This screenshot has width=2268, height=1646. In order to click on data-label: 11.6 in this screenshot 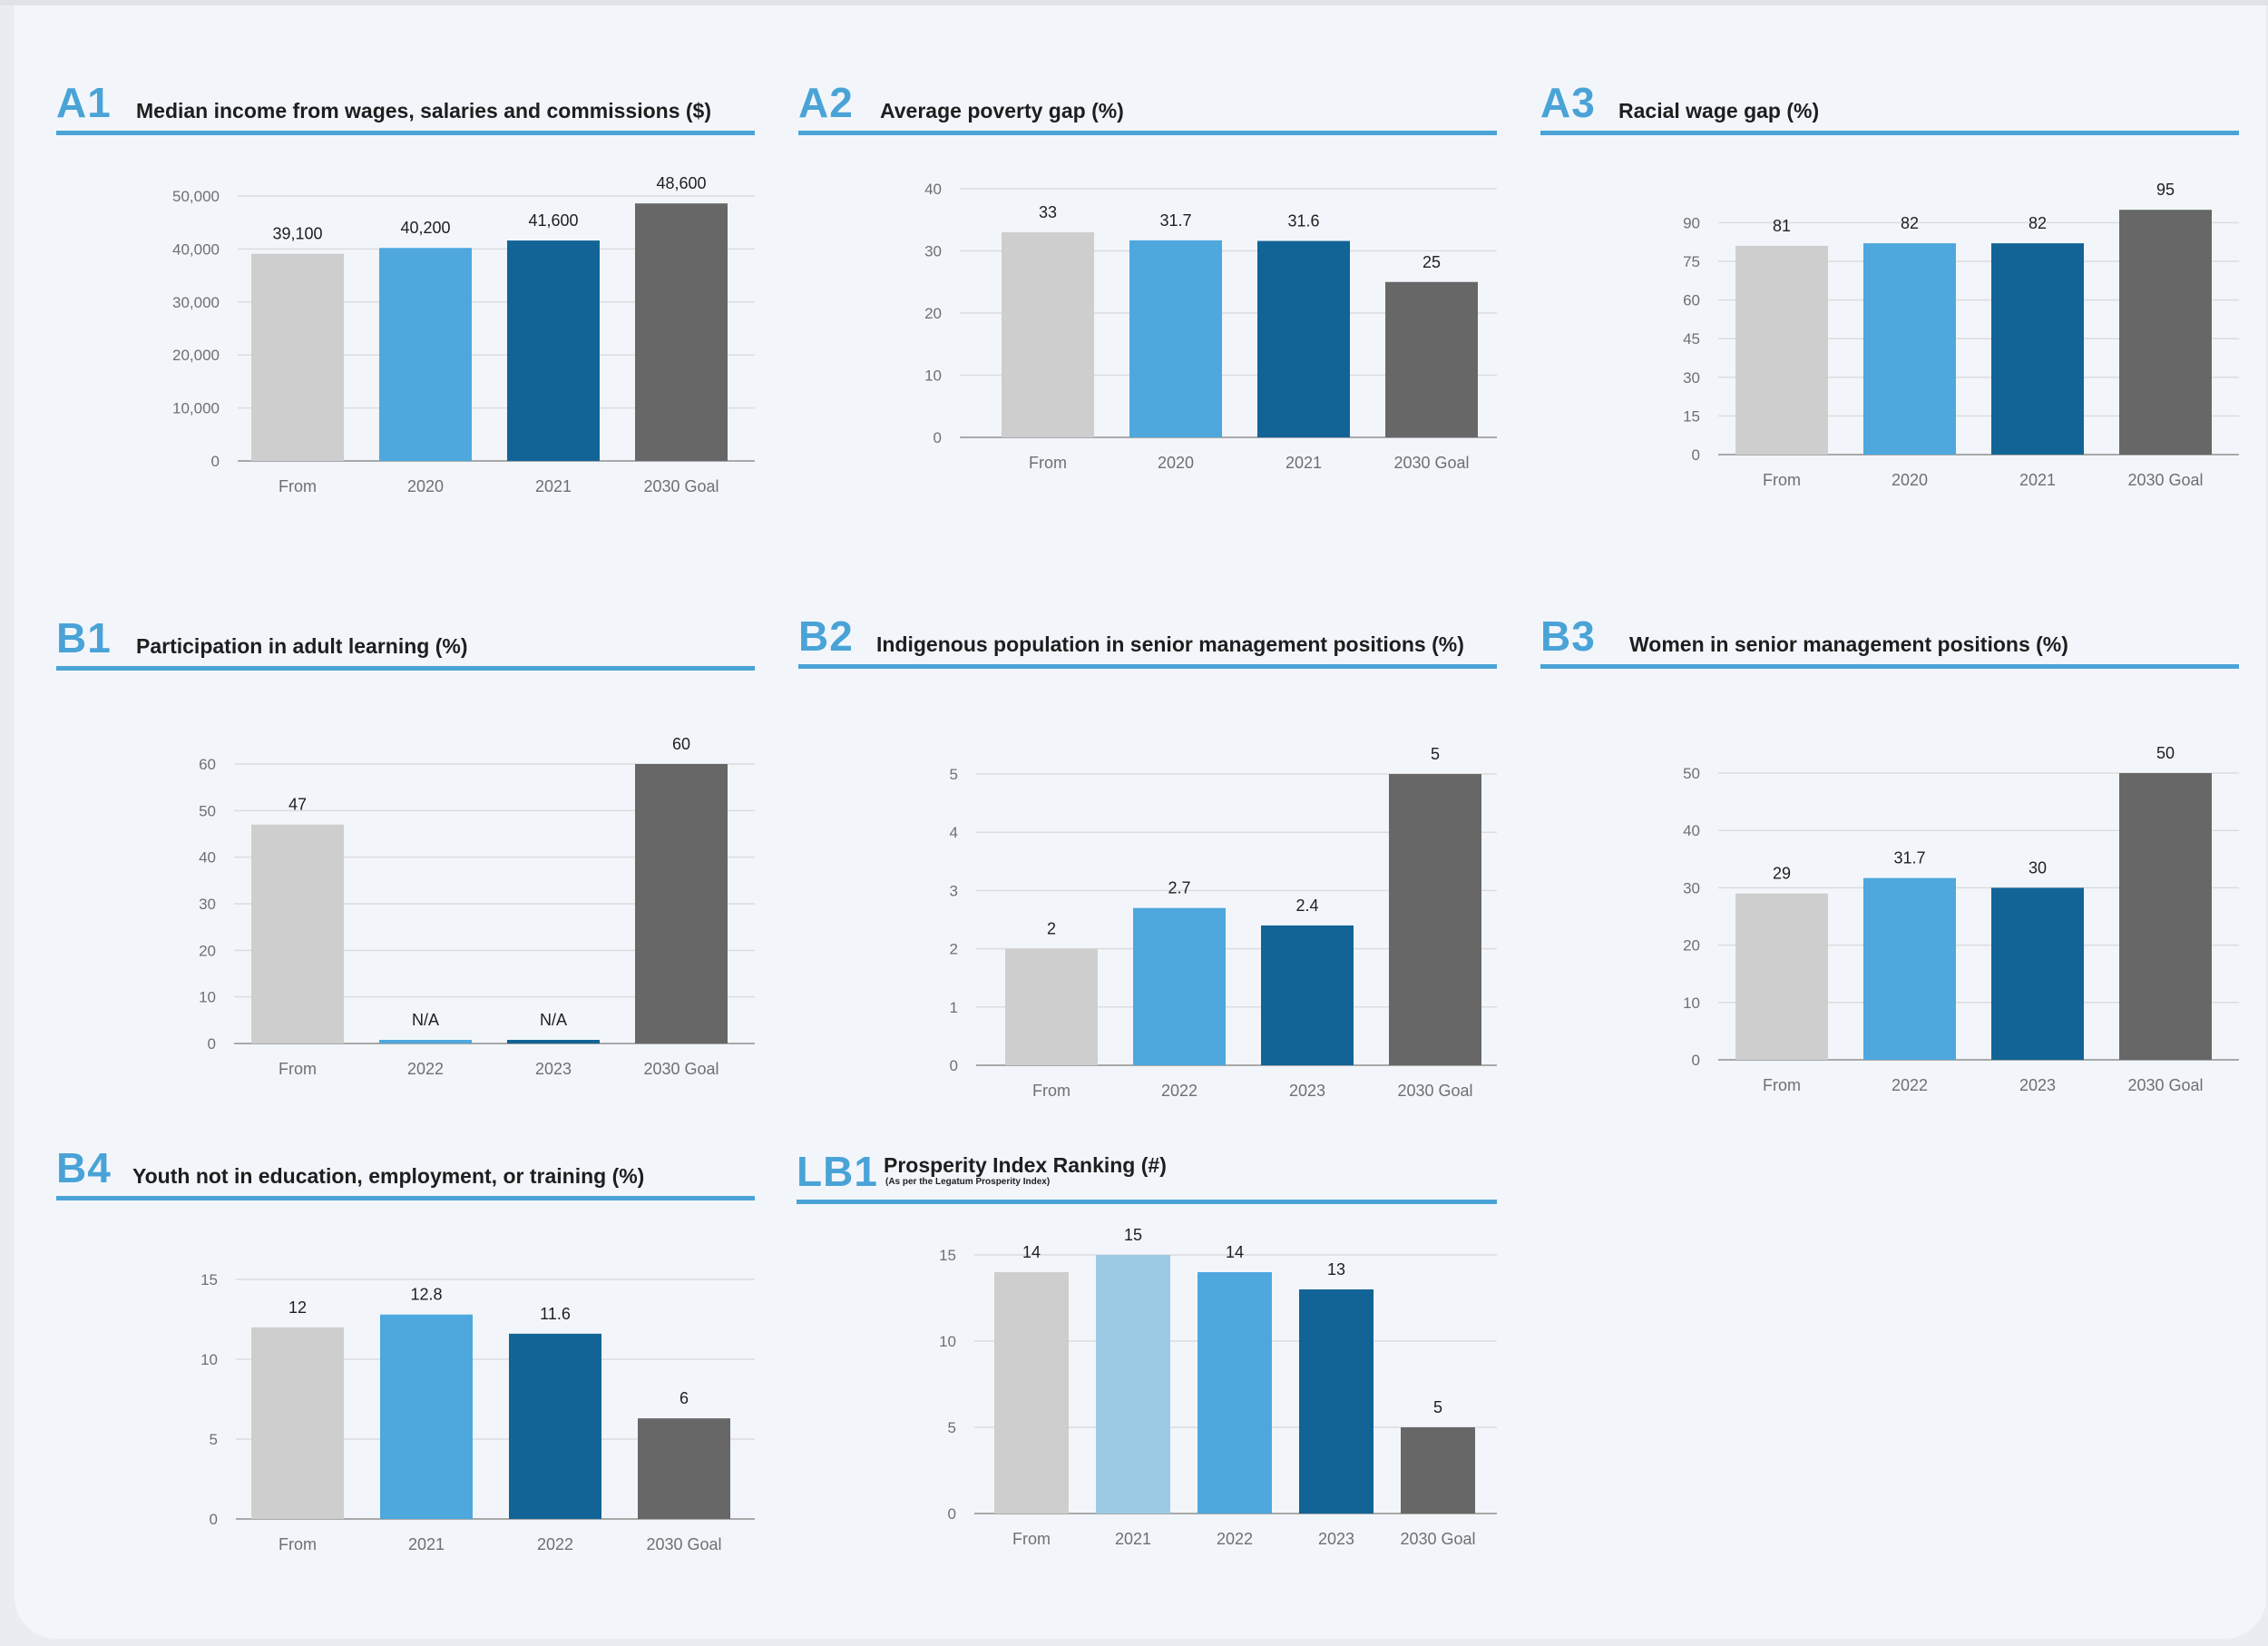, I will do `click(556, 1314)`.